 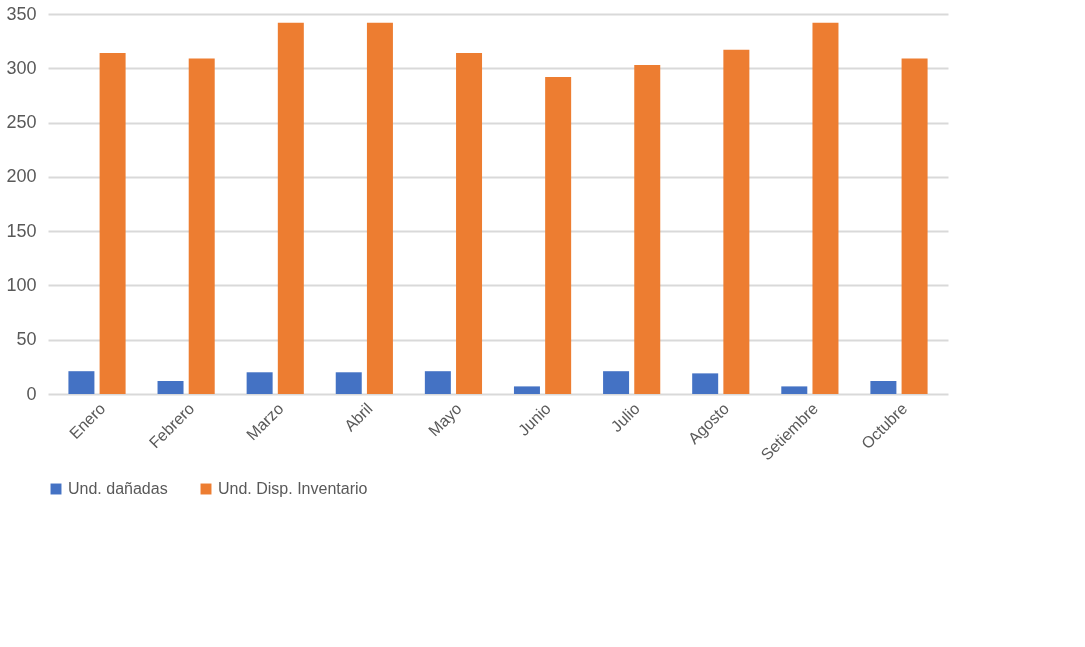 What do you see at coordinates (21, 284) in the screenshot?
I see `y-tick-label: 100` at bounding box center [21, 284].